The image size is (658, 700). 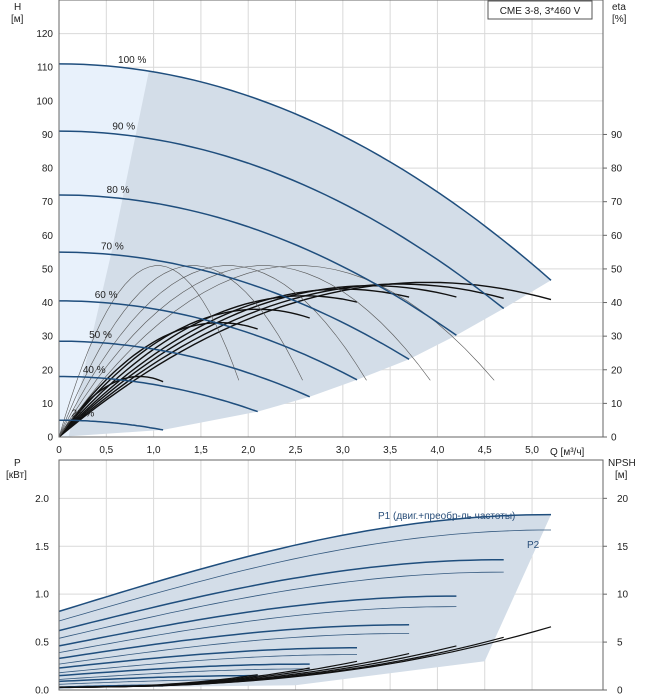 I want to click on q-axis-label: Q [м³/ч], so click(x=567, y=452).